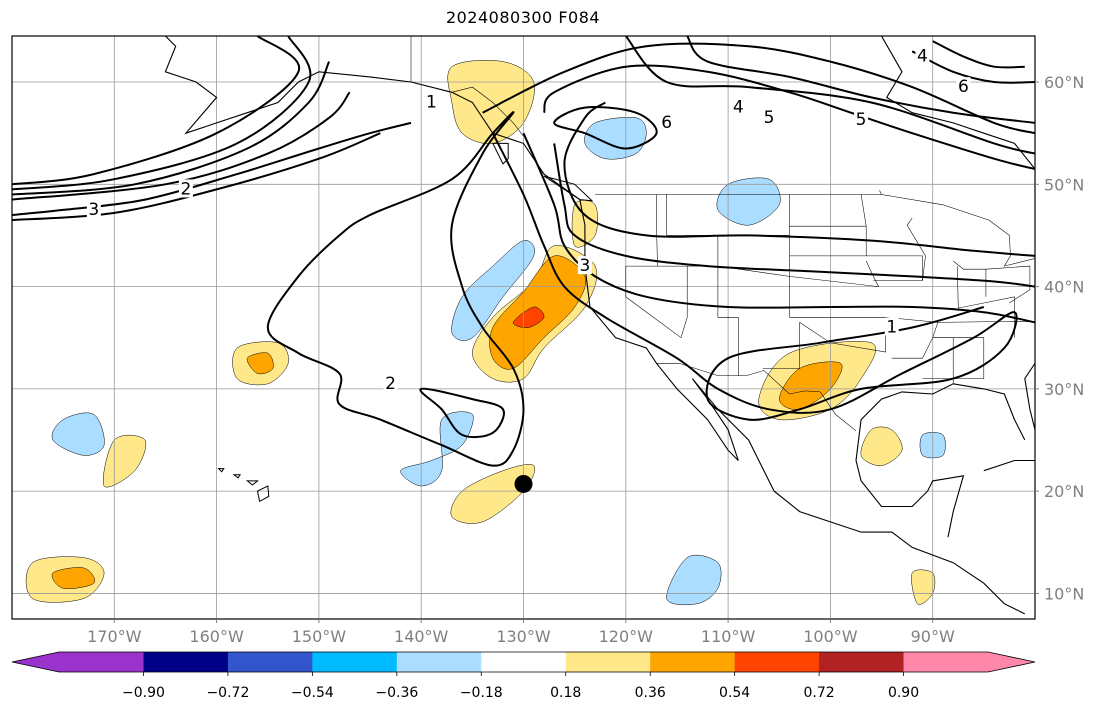 The height and width of the screenshot is (712, 1105). What do you see at coordinates (811, 385) in the screenshot?
I see `anomaly-orange-mexico` at bounding box center [811, 385].